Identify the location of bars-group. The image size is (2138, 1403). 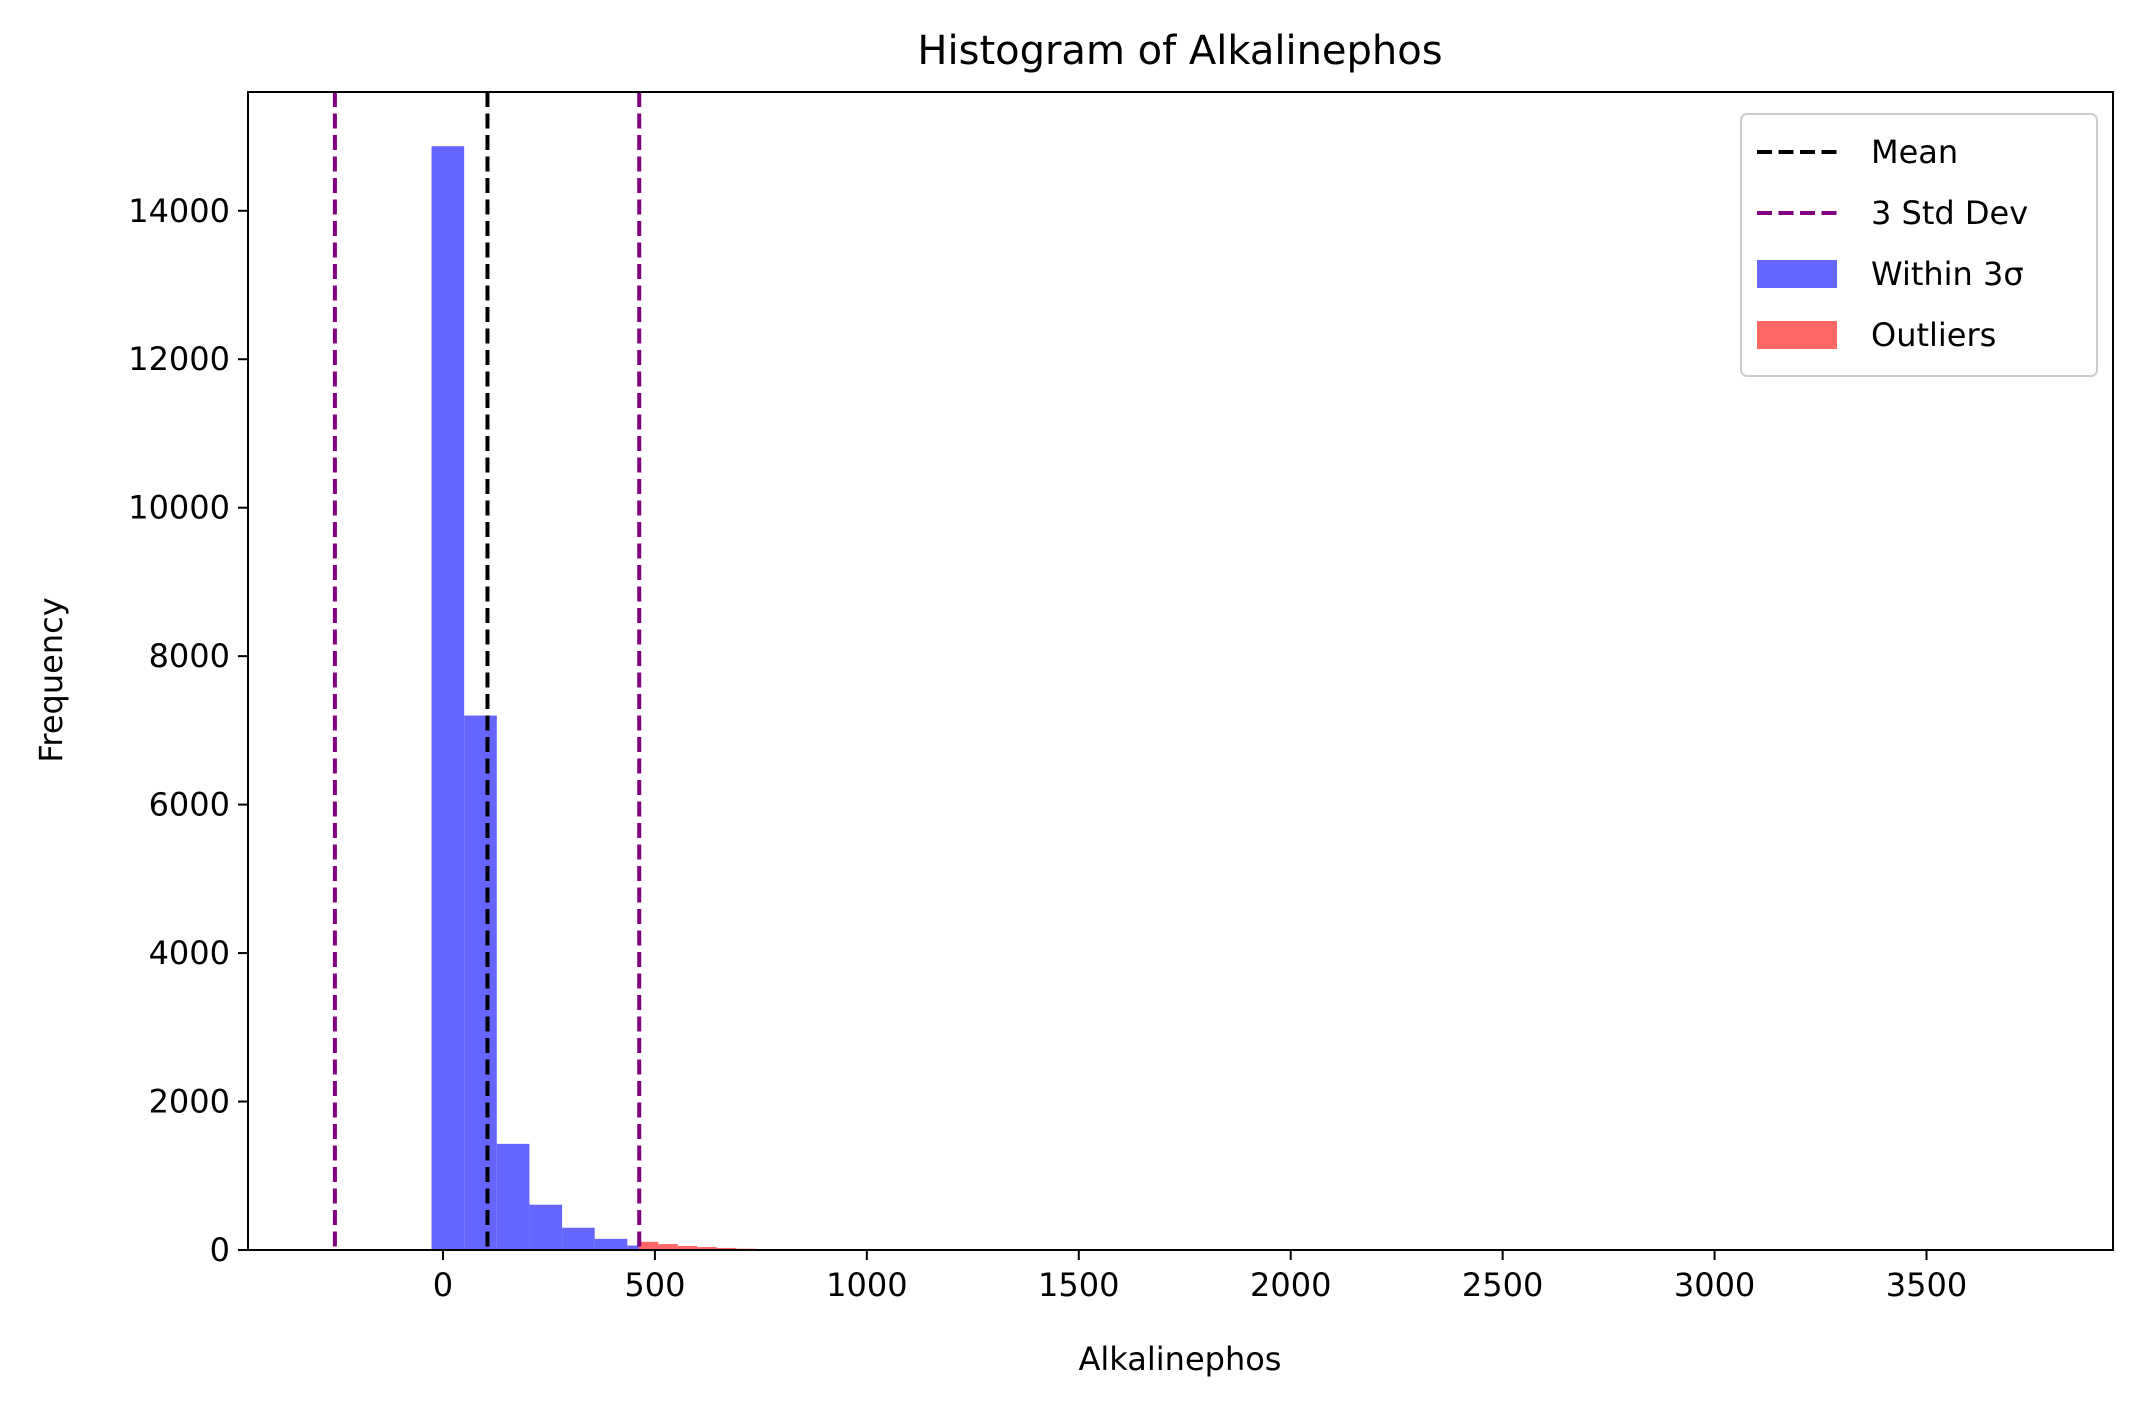
(623, 698).